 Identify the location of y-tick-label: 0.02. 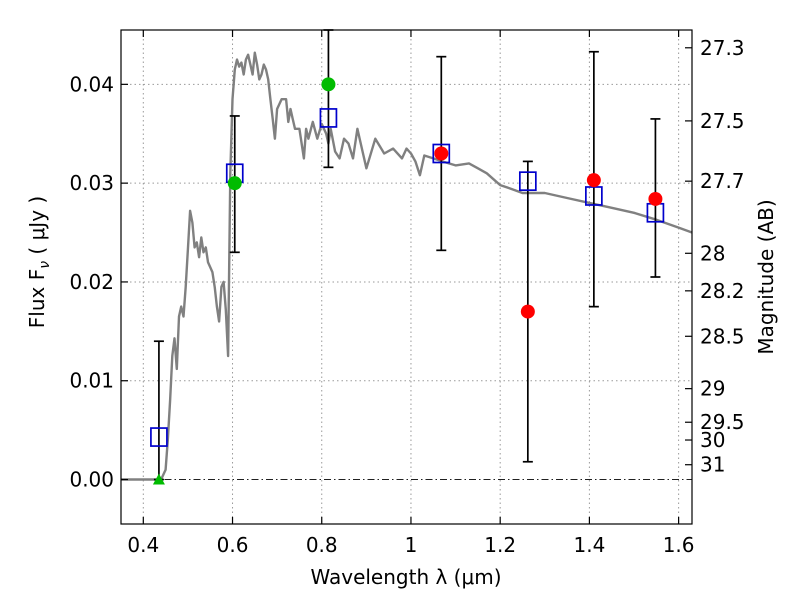
(91, 282).